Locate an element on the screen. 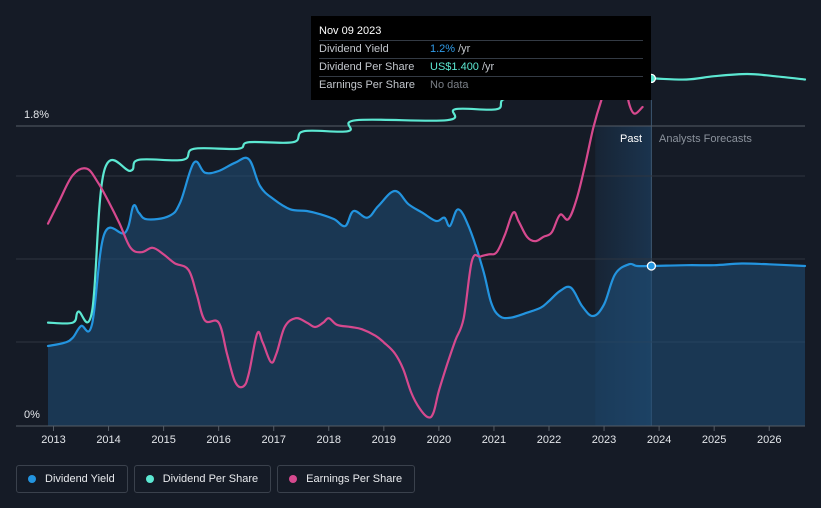  x-tick-label: 2019 is located at coordinates (384, 440).